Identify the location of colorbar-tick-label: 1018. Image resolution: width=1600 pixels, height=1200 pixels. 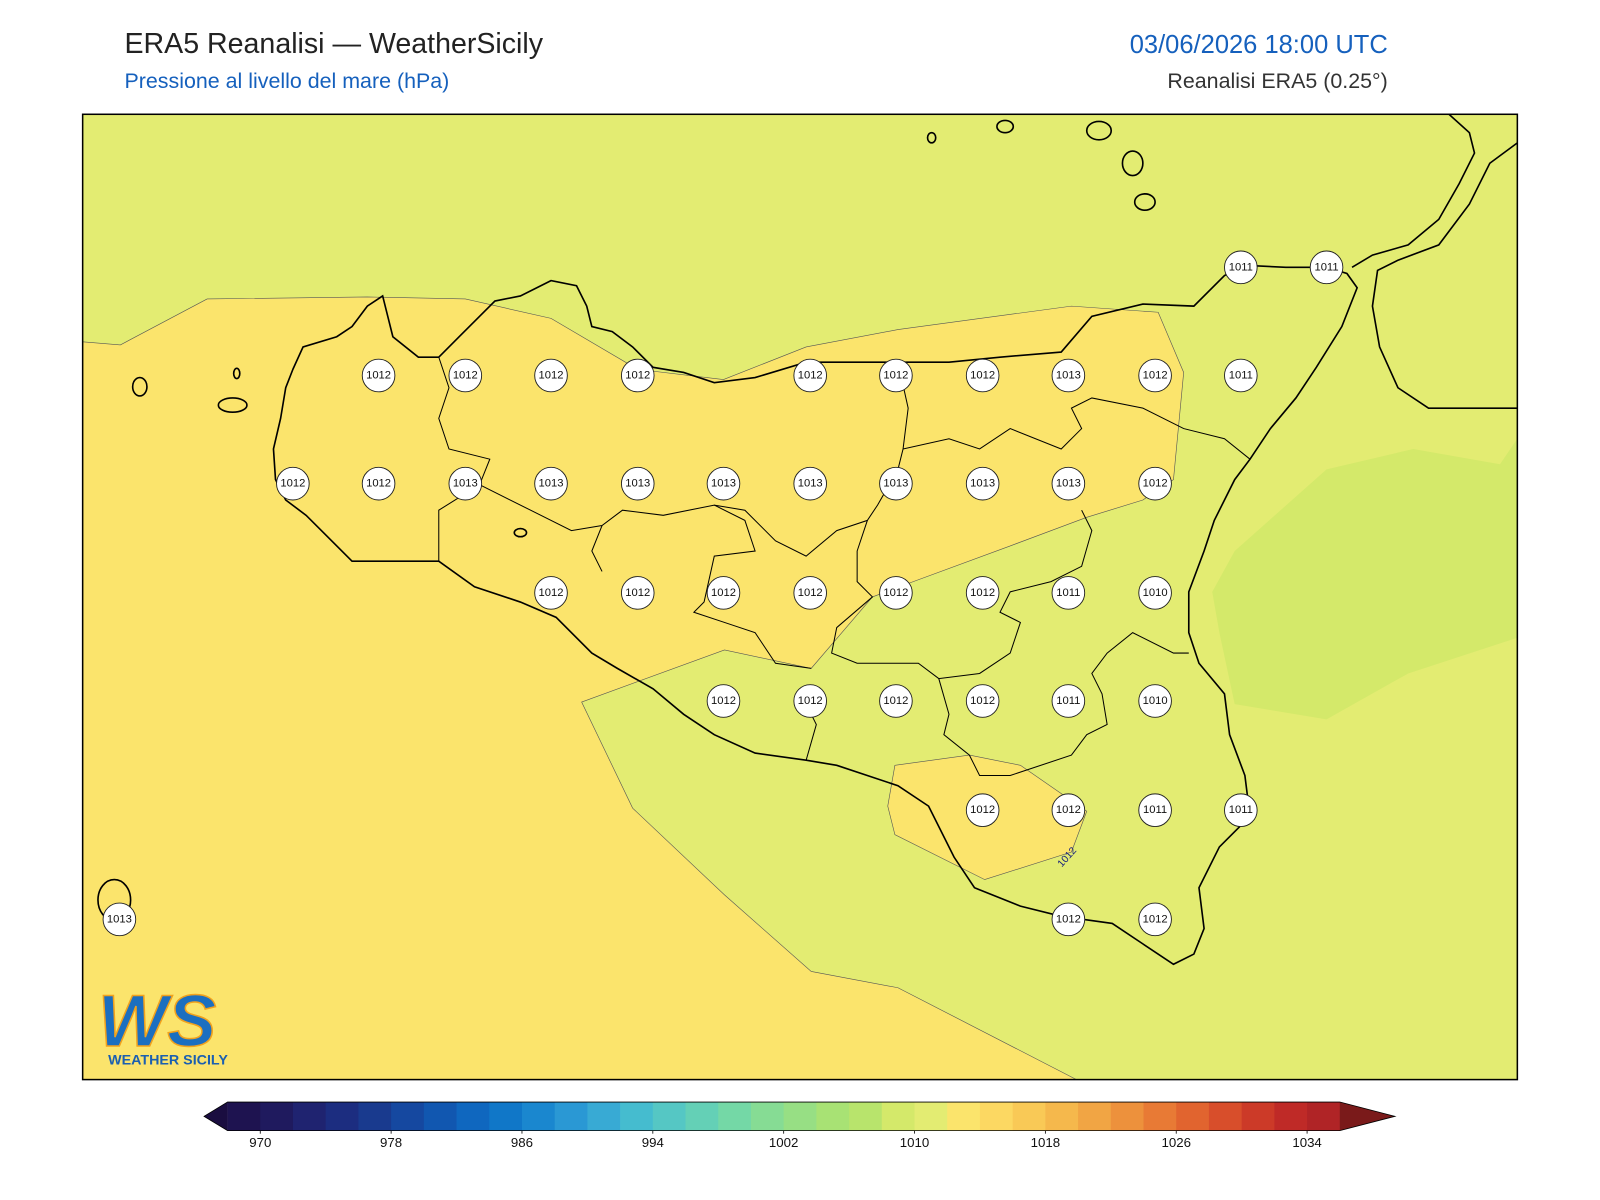
(1045, 1142).